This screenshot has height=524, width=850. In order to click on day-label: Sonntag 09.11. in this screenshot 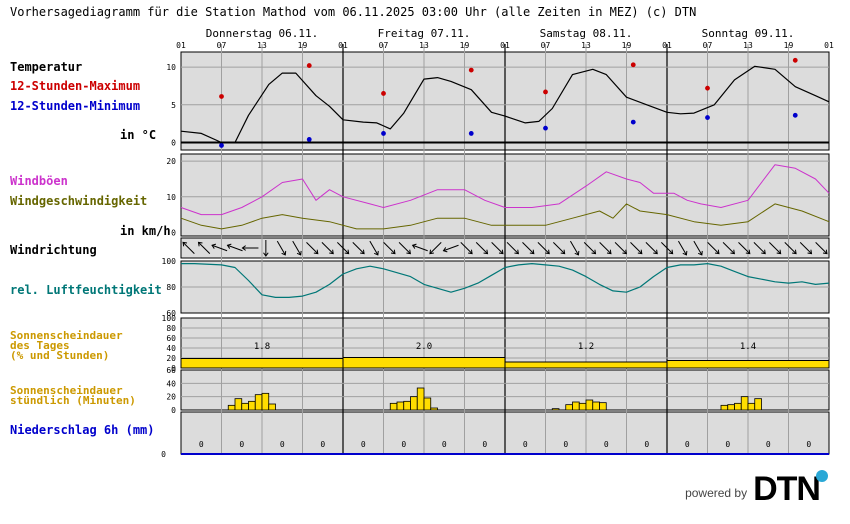, I will do `click(748, 33)`.